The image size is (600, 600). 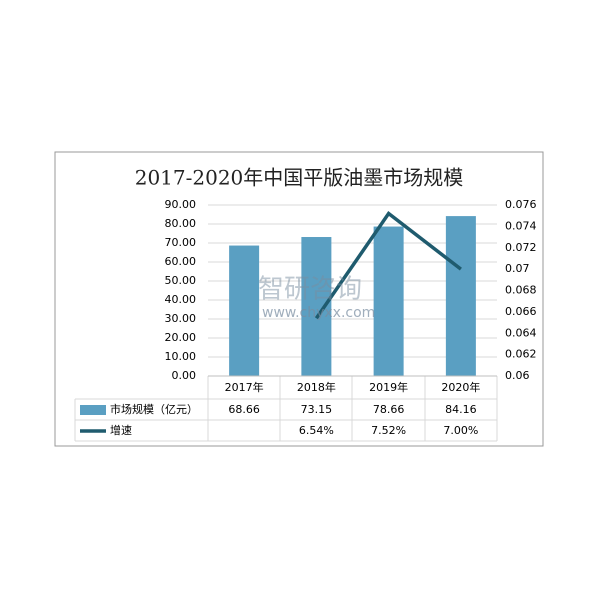 I want to click on x-tick-label: 2020年, so click(x=460, y=387).